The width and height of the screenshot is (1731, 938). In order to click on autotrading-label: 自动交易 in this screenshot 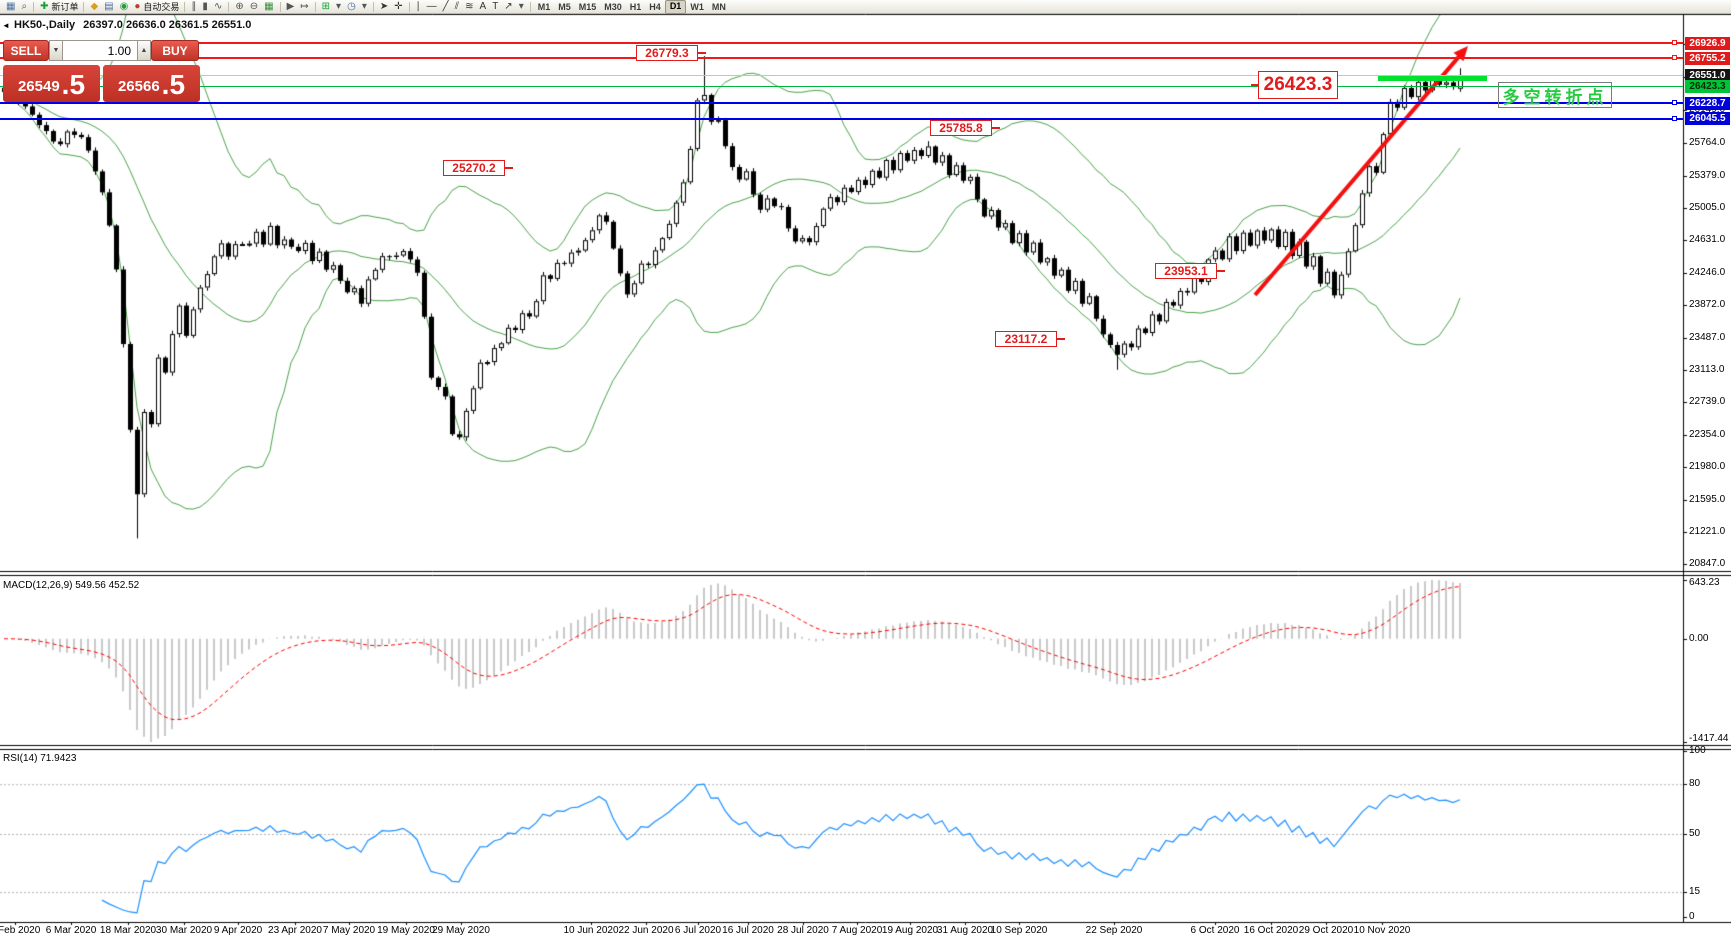, I will do `click(161, 7)`.